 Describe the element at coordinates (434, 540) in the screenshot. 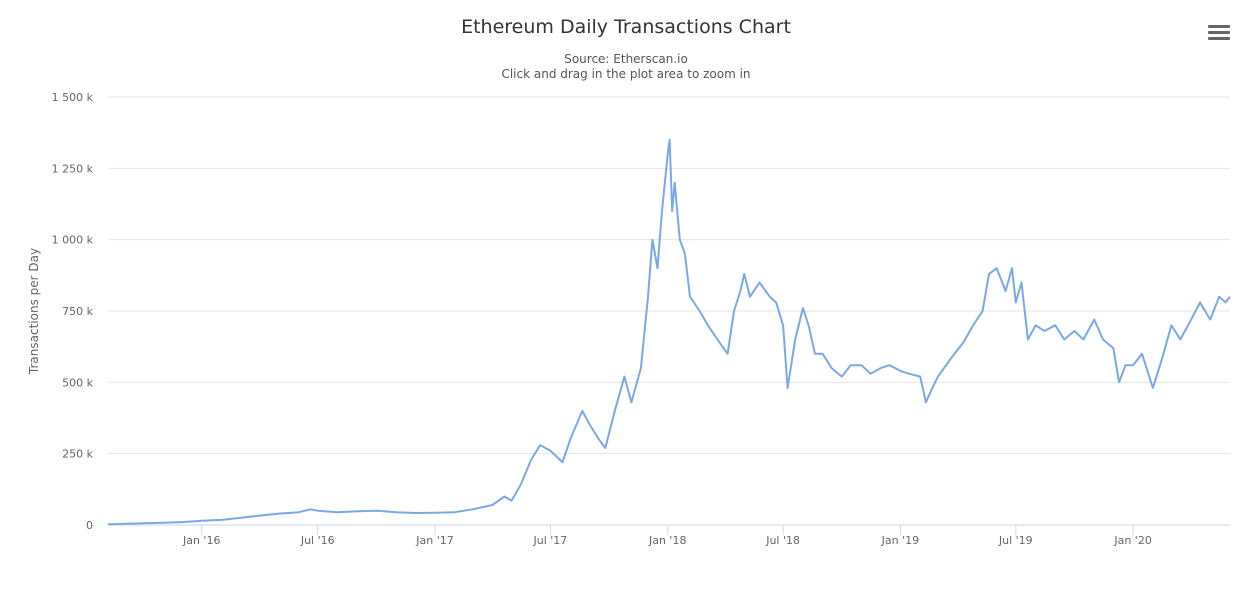

I see `x-tick-label: Jan '17` at that location.